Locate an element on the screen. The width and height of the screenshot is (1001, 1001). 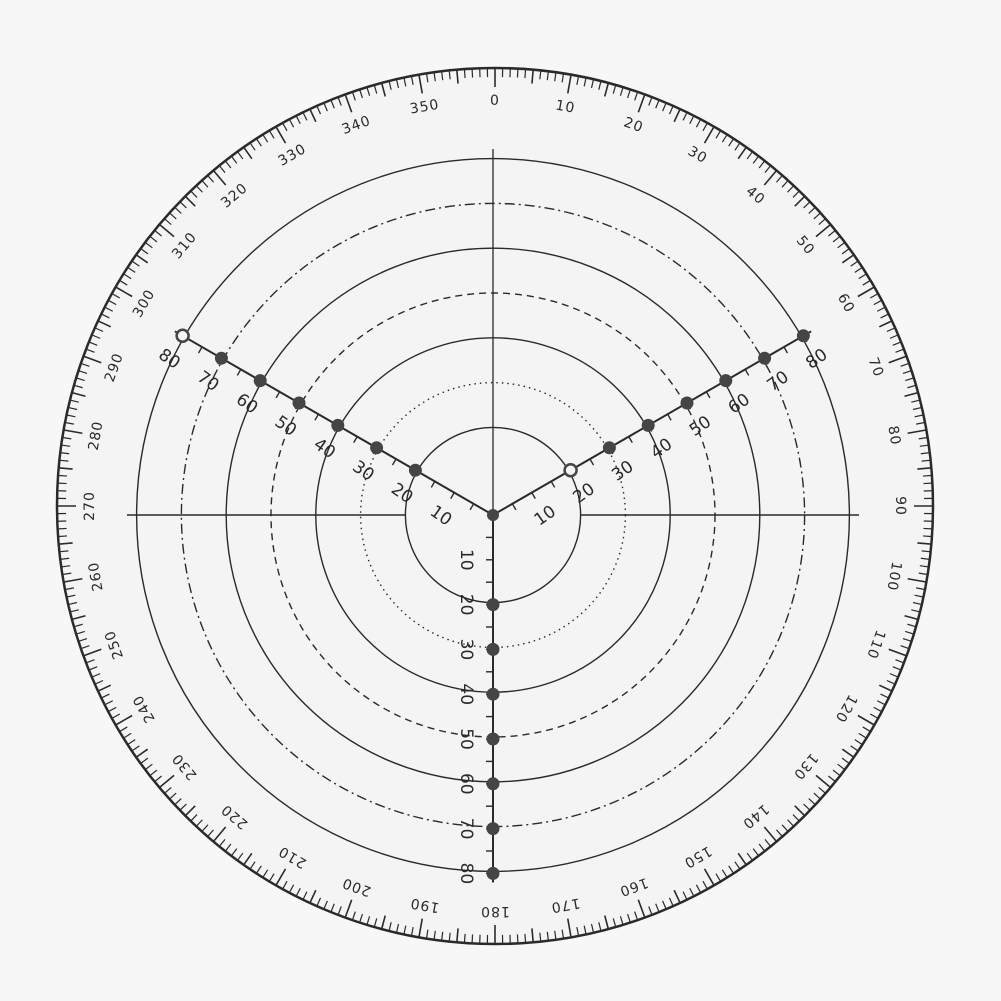
degree-label: 190 is located at coordinates (425, 904).